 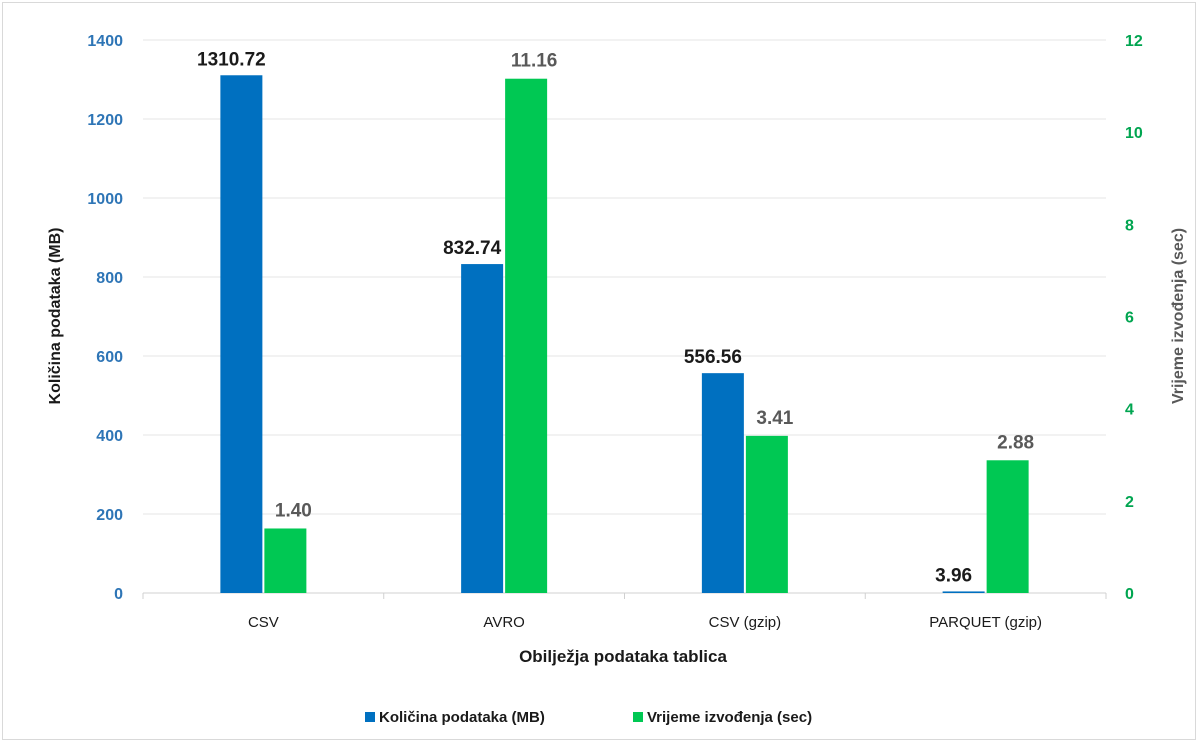 What do you see at coordinates (638, 717) in the screenshot?
I see `legend-swatch-time` at bounding box center [638, 717].